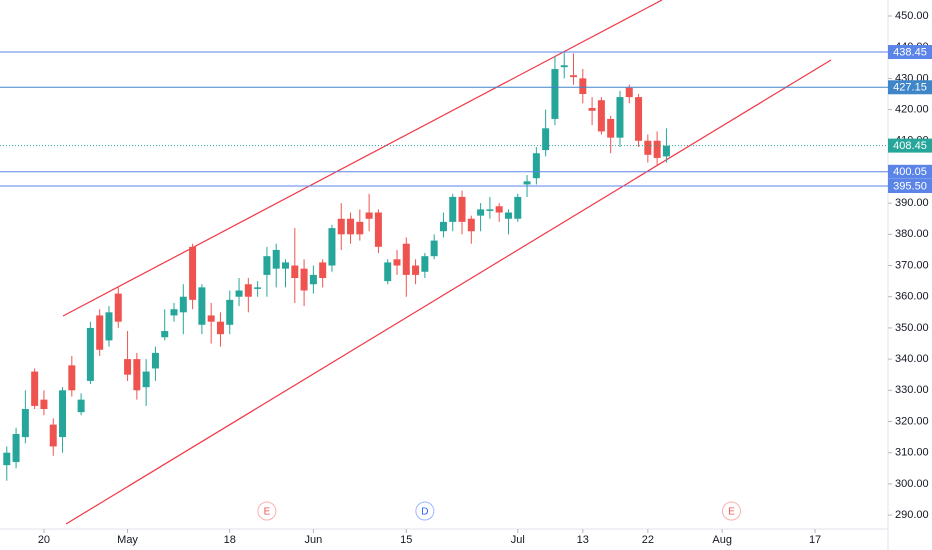 Image resolution: width=932 pixels, height=550 pixels. I want to click on event-label: D, so click(424, 512).